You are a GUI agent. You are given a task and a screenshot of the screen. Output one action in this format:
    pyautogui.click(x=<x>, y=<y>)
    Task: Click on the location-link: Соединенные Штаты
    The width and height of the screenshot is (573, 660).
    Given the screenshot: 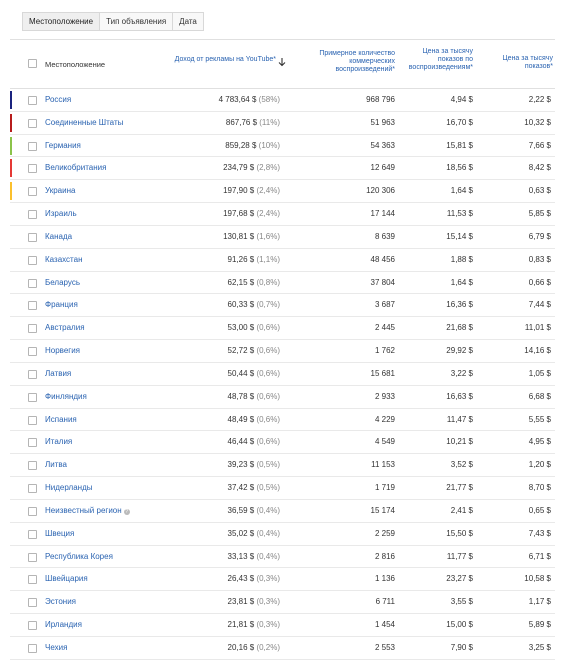 What is the action you would take?
    pyautogui.click(x=84, y=122)
    